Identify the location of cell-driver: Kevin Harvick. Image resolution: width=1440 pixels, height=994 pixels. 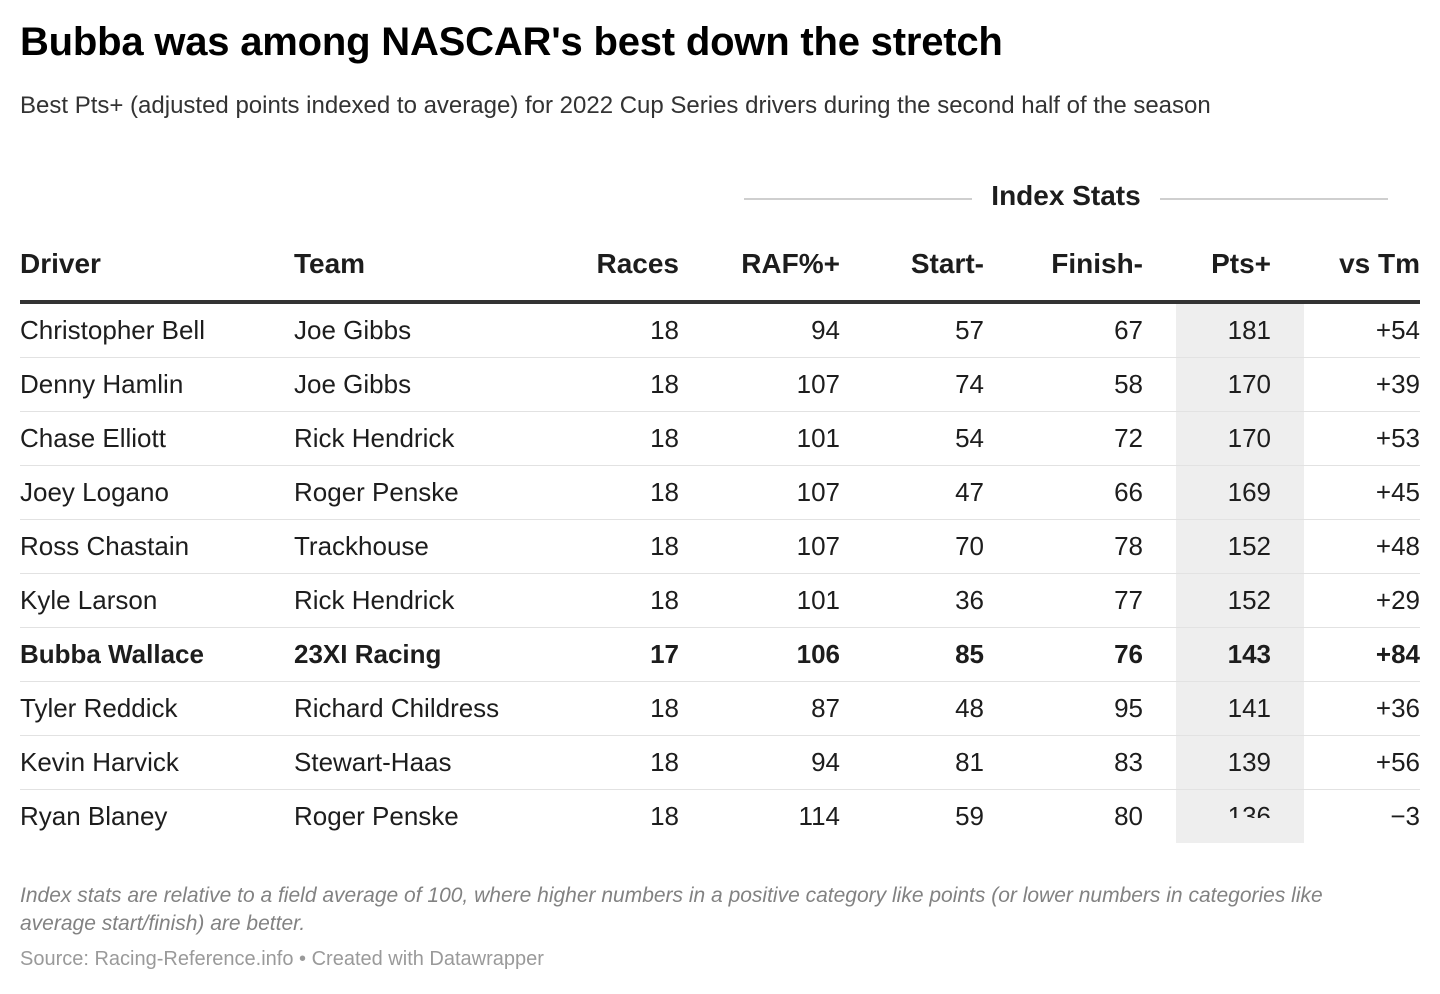
(99, 762).